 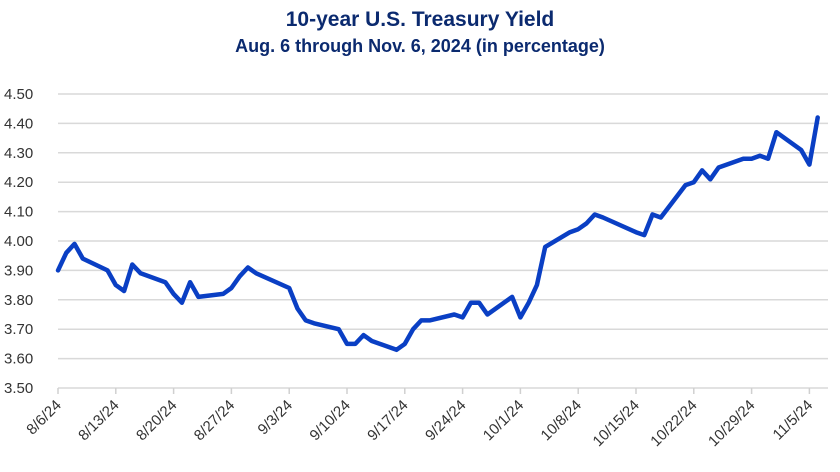 What do you see at coordinates (156, 420) in the screenshot?
I see `x-tick-label: 8/20/24` at bounding box center [156, 420].